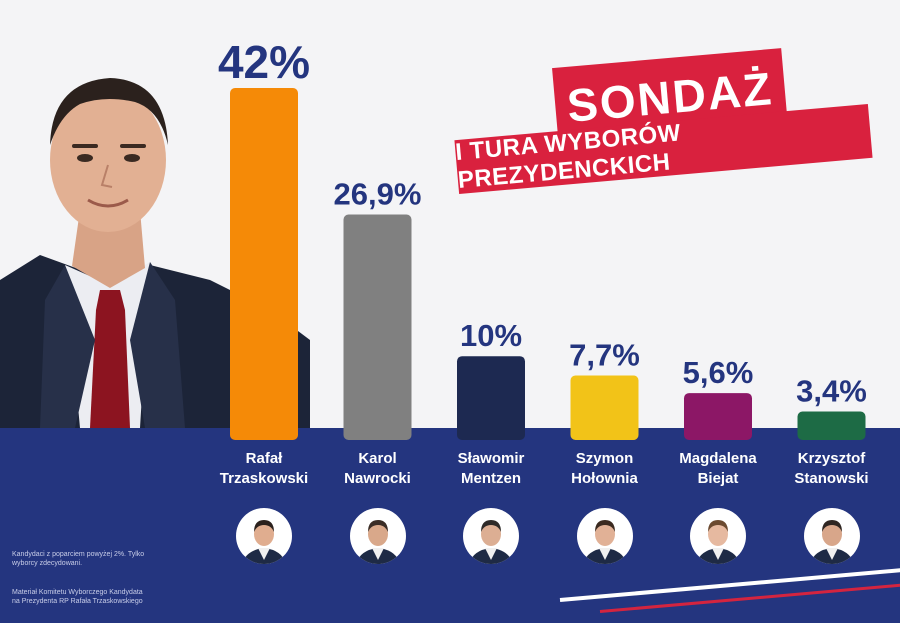 The image size is (900, 623). I want to click on value-label-magdalena-biejat: 5,6%, so click(718, 372).